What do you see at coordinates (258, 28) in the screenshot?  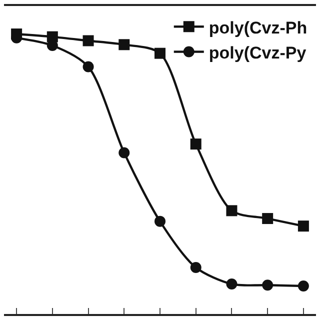 I see `legend-label: poly(Cvz-Ph` at bounding box center [258, 28].